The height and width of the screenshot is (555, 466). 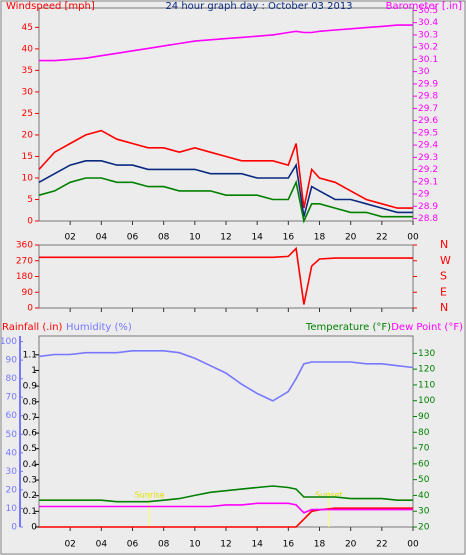 What do you see at coordinates (443, 291) in the screenshot?
I see `y-tick-label: E` at bounding box center [443, 291].